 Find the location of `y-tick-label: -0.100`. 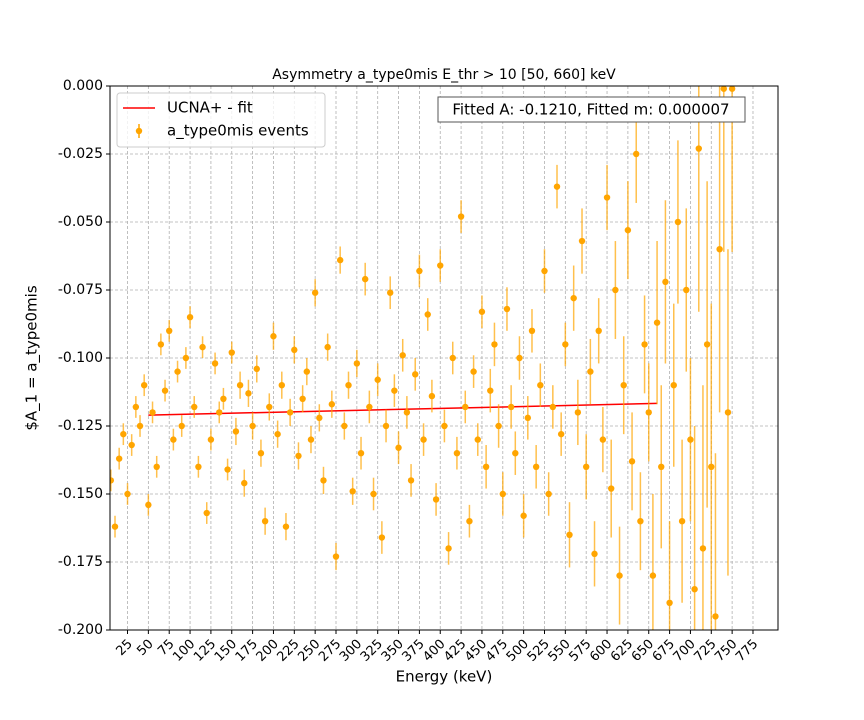

y-tick-label: -0.100 is located at coordinates (80, 358).